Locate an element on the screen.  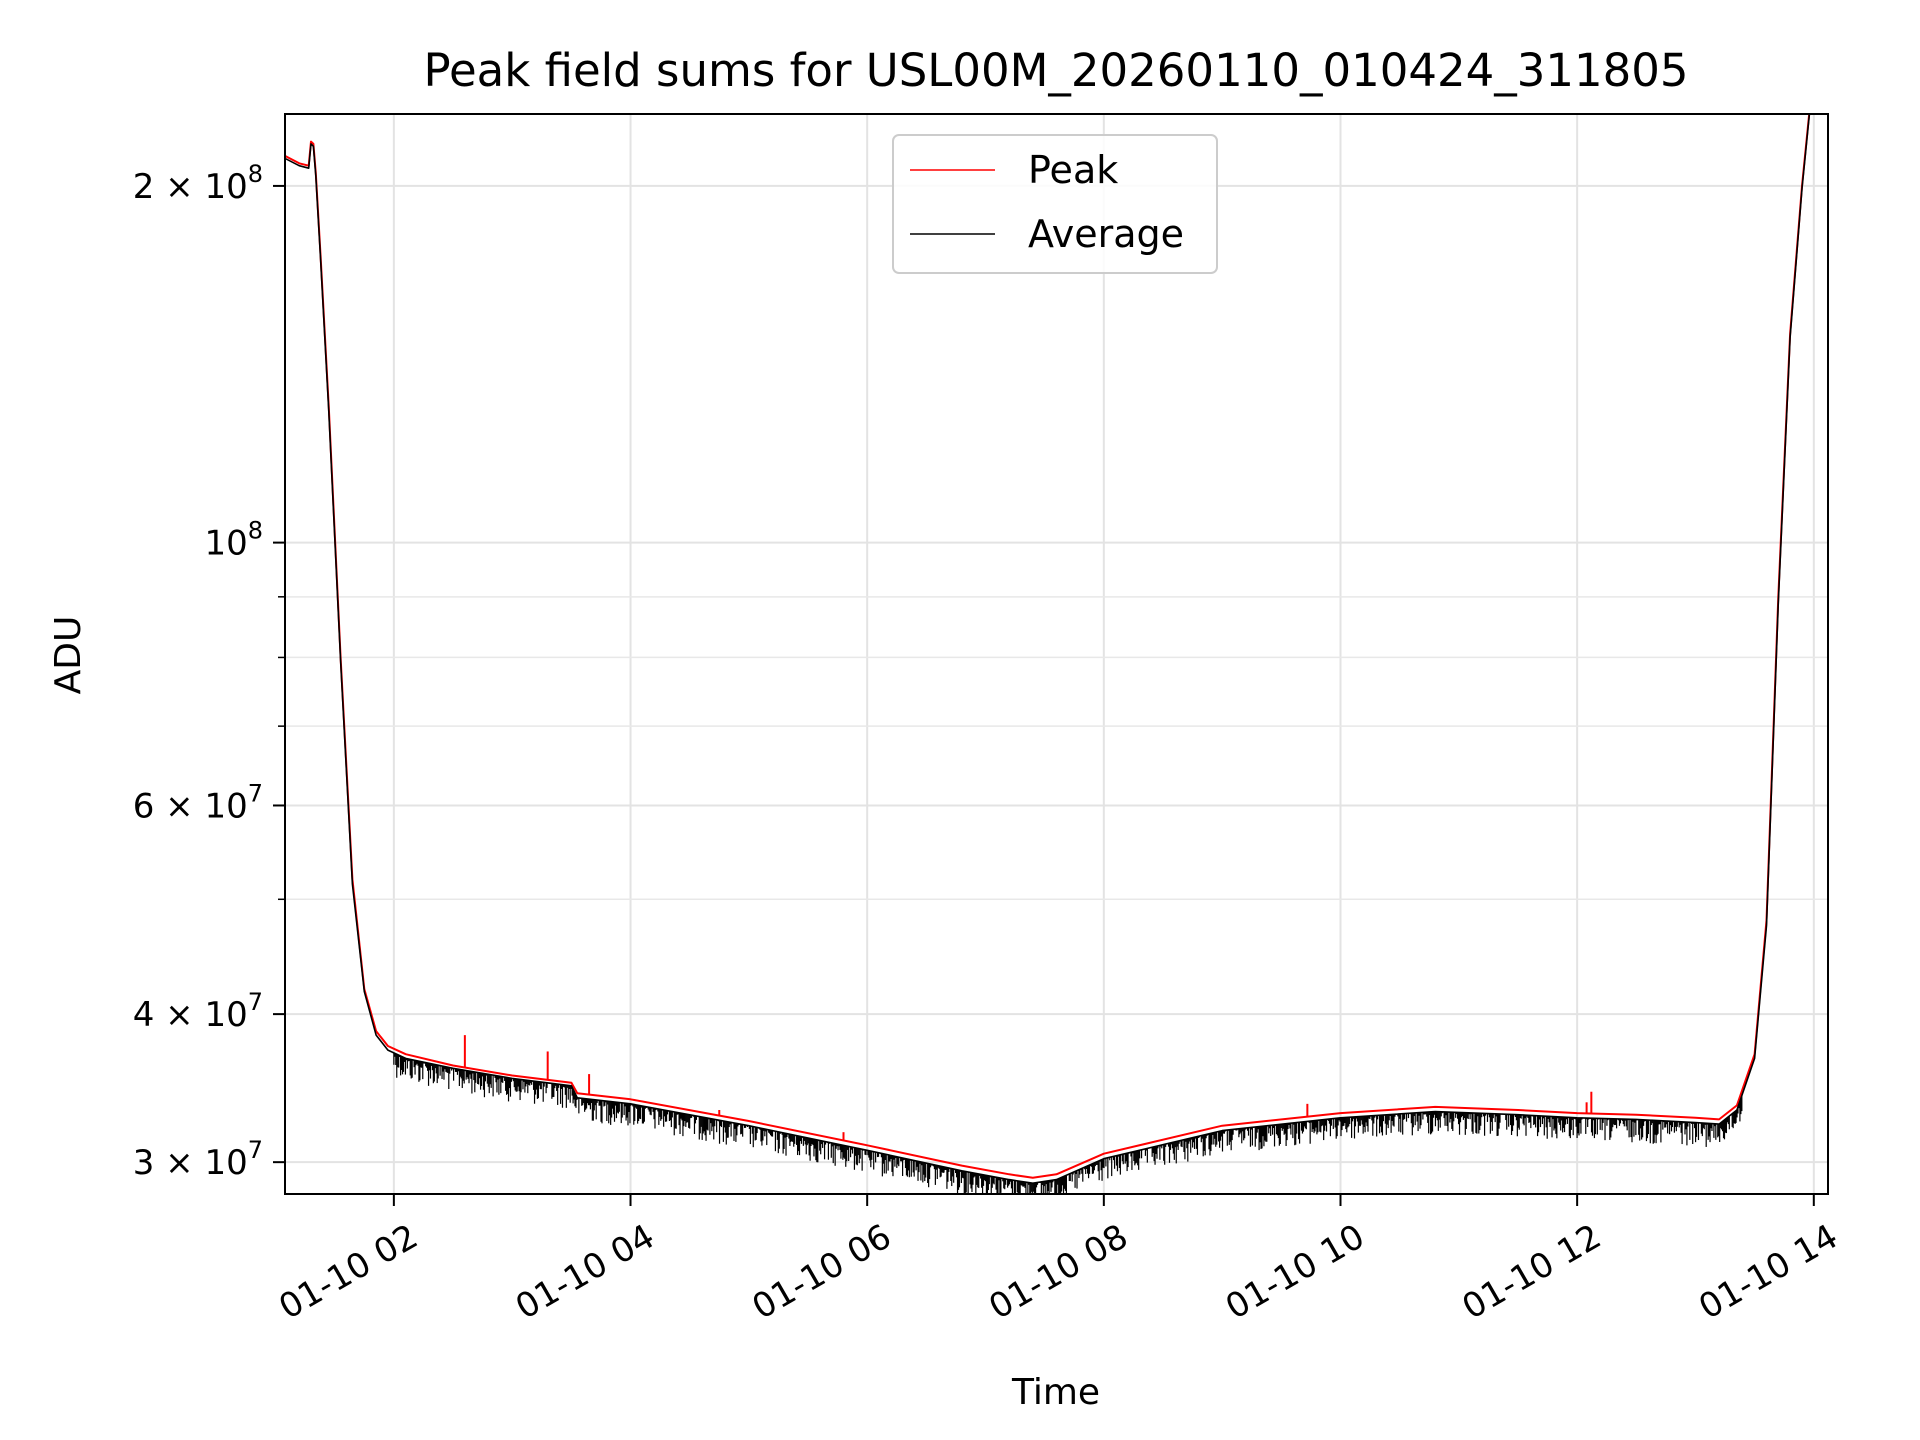
y-tick-label: 2 × 108 is located at coordinates (198, 183).